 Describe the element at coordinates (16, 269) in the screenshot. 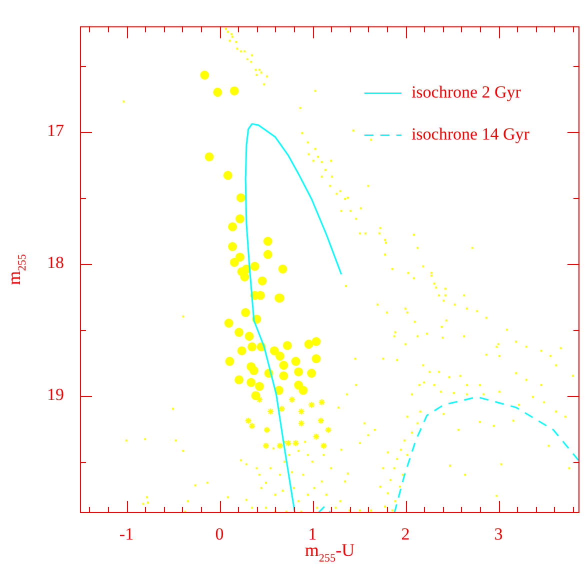

I see `y-axis-title: m255` at that location.